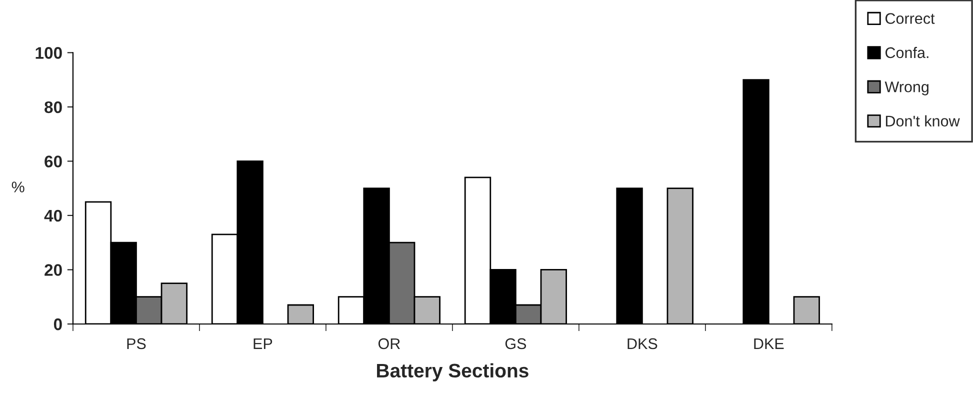 This screenshot has height=405, width=973. Describe the element at coordinates (58, 324) in the screenshot. I see `y-tick-label: 0` at that location.